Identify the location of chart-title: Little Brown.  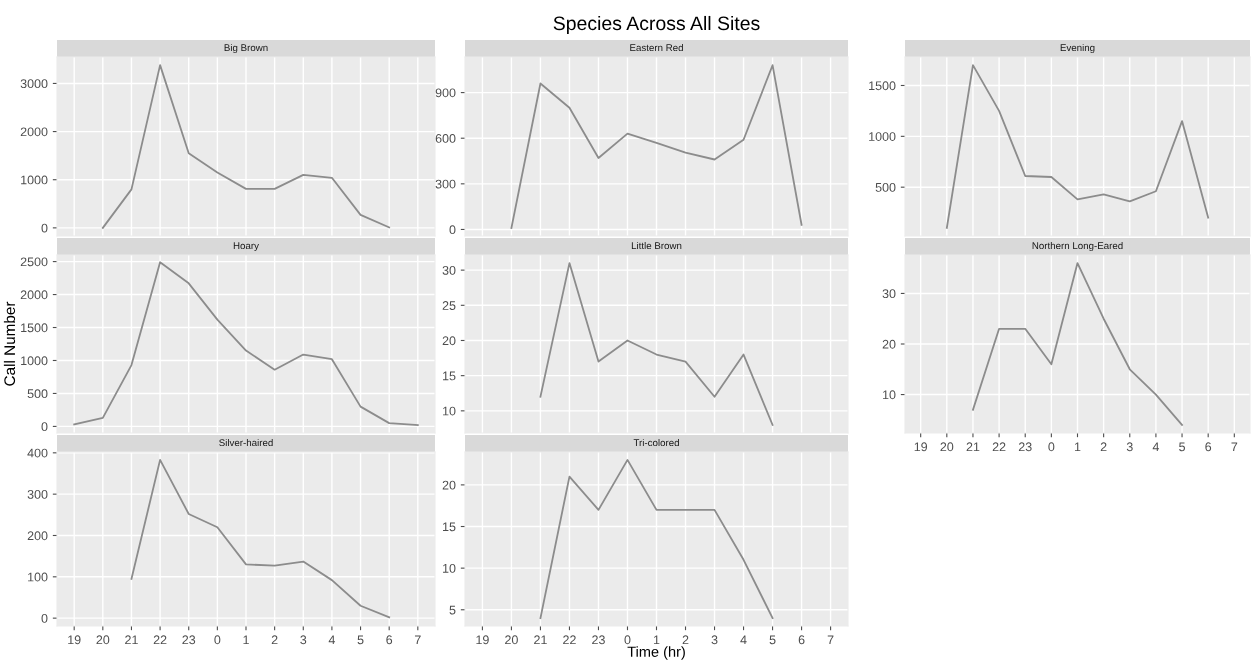
(656, 245).